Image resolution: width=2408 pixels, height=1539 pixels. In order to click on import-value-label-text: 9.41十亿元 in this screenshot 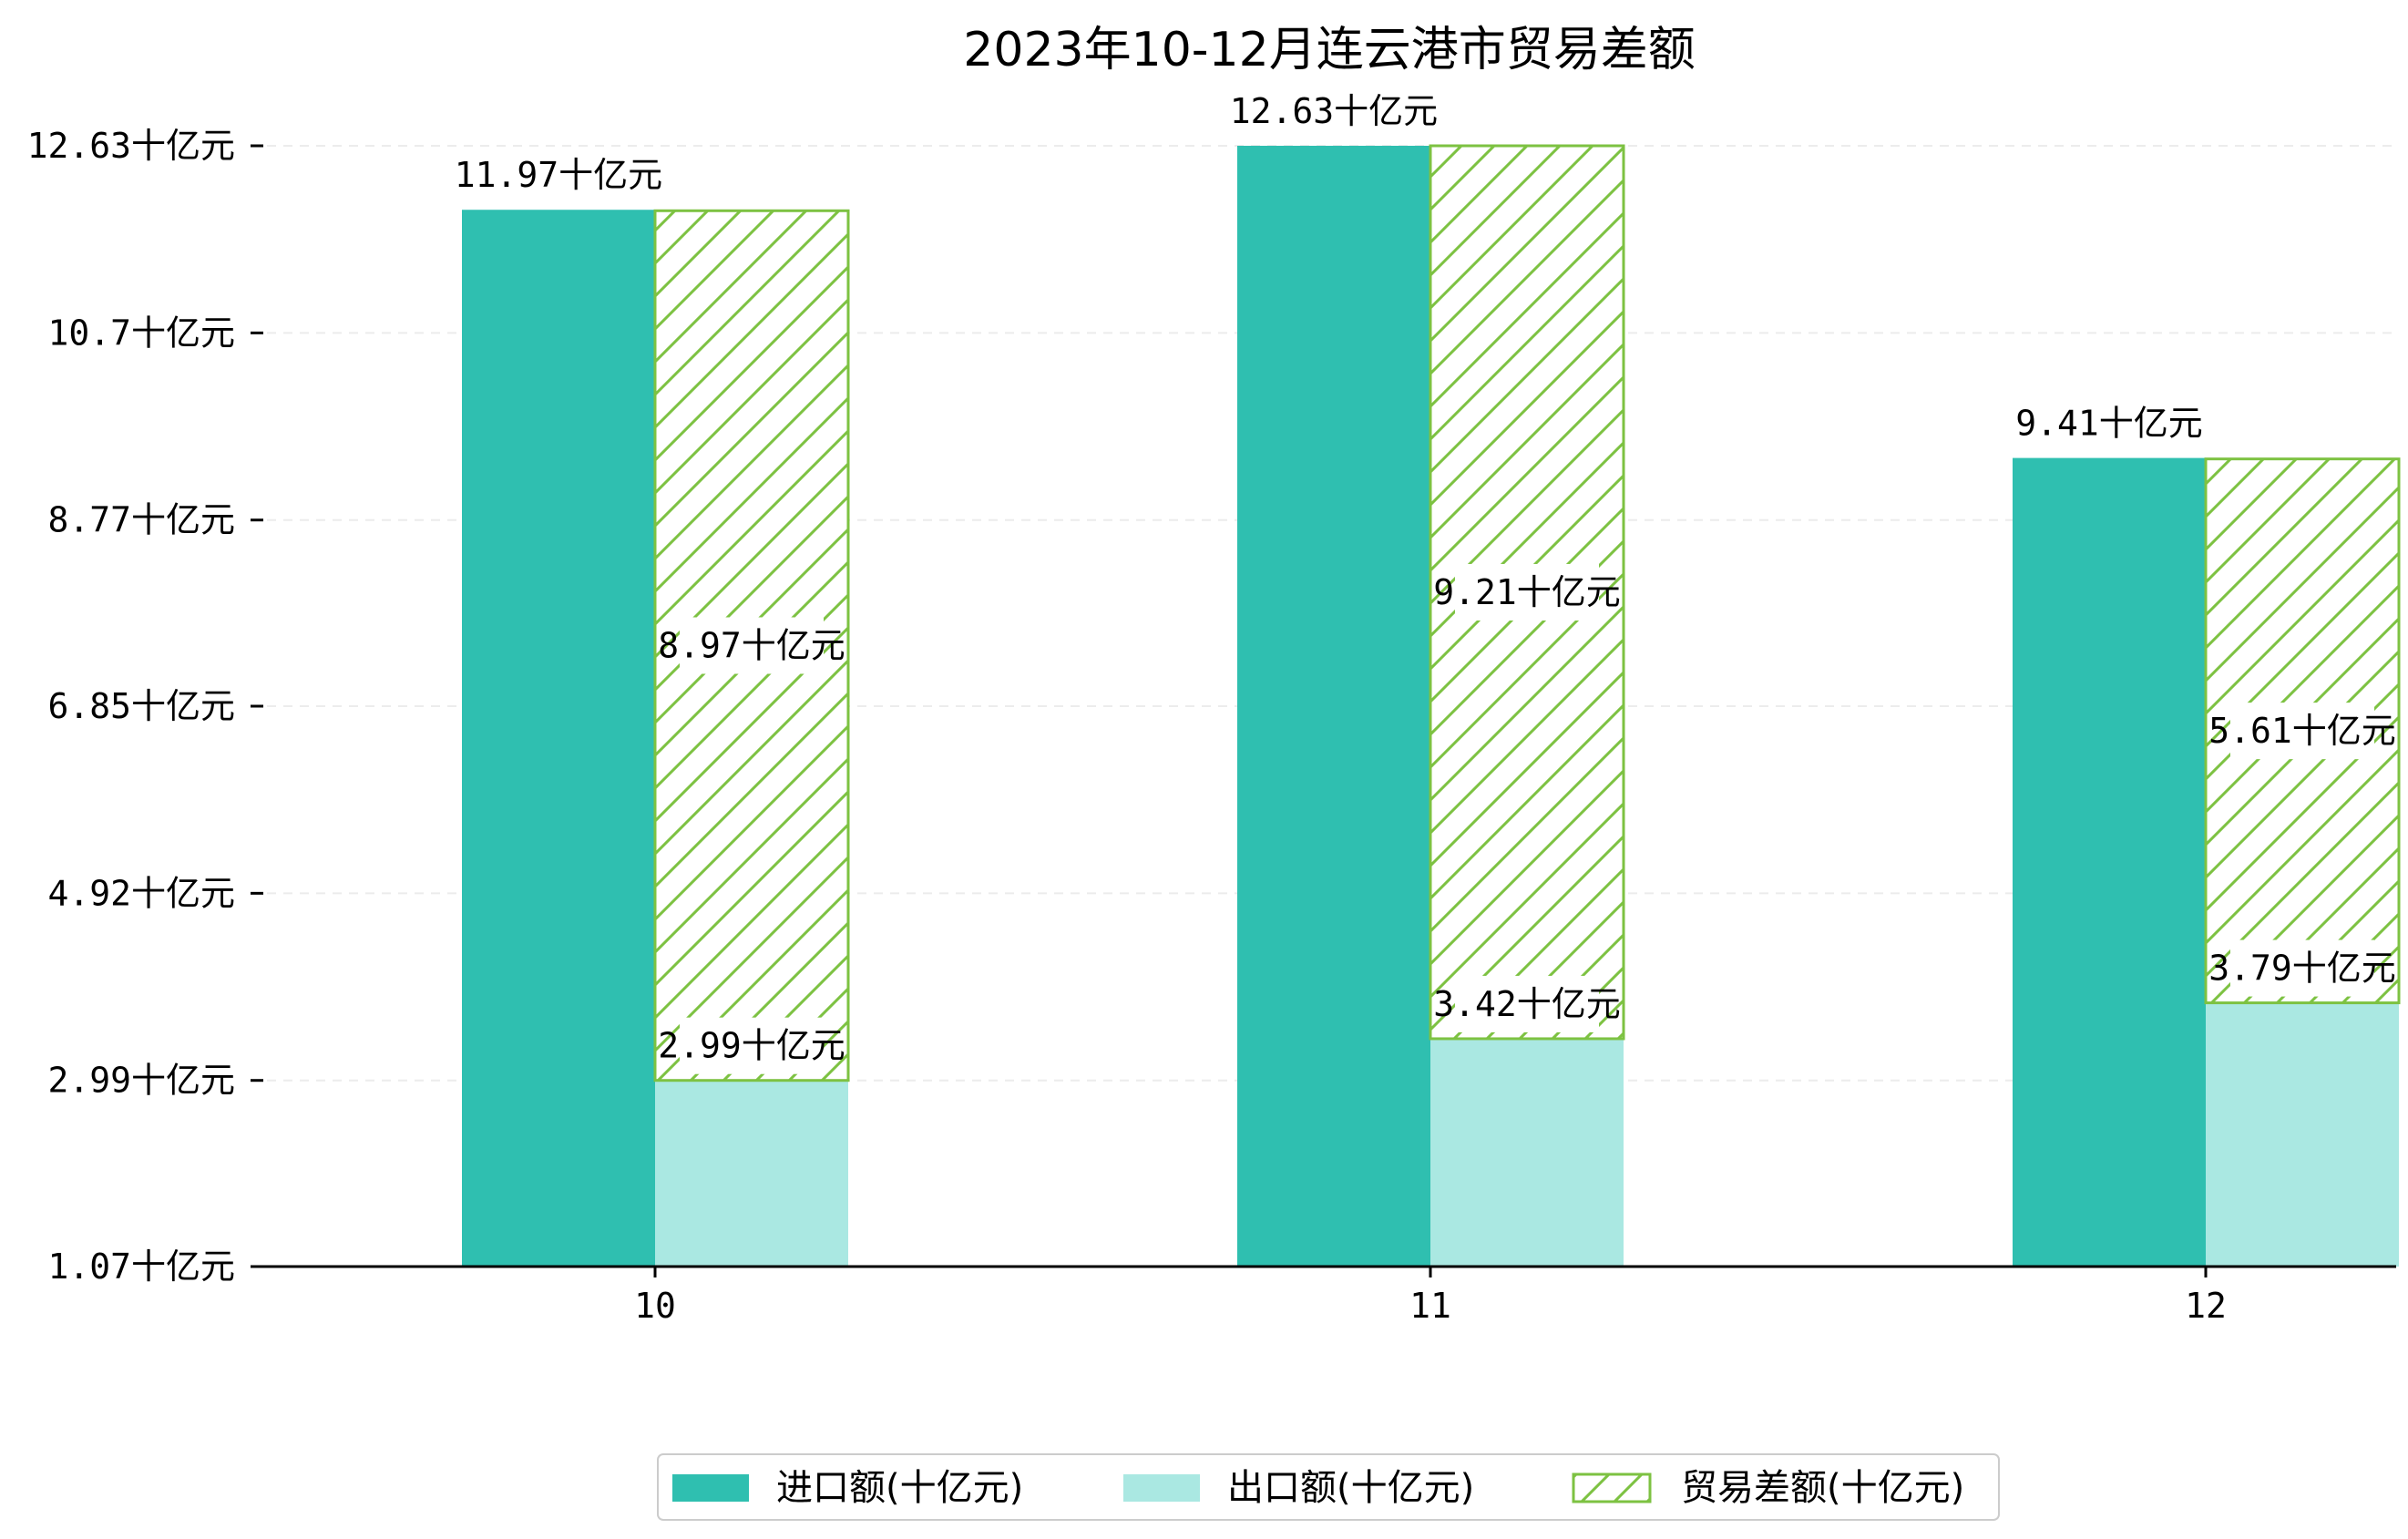, I will do `click(2109, 424)`.